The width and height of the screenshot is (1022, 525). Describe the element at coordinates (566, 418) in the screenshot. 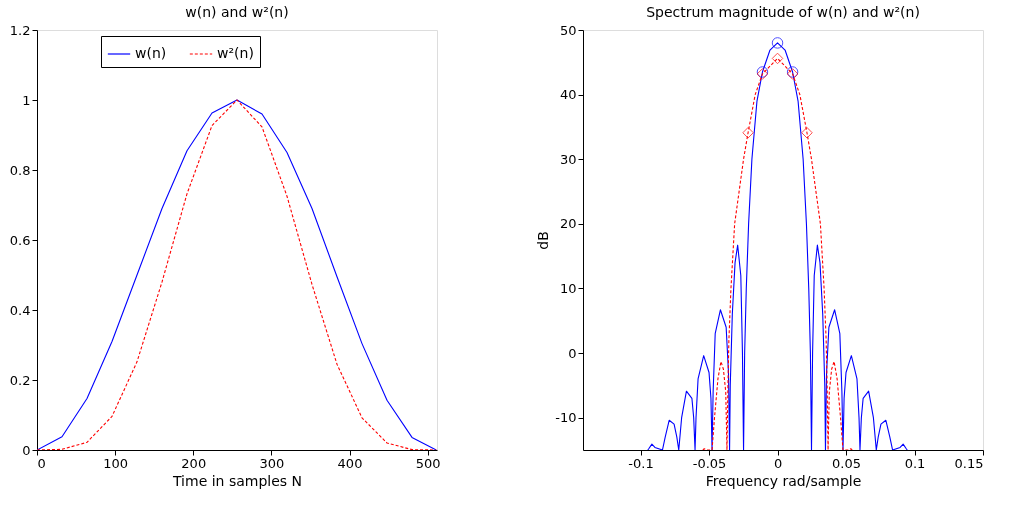

I see `y-tick-label: -10` at that location.